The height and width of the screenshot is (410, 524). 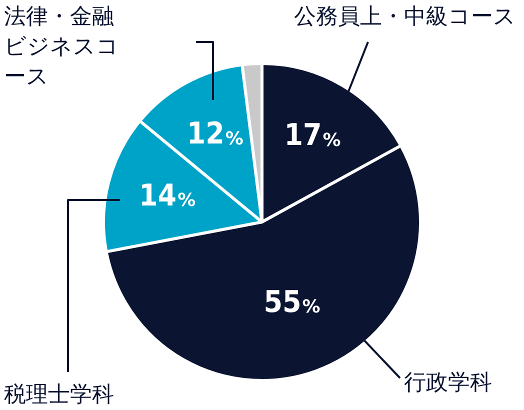 I want to click on data-label: 14%, so click(x=167, y=196).